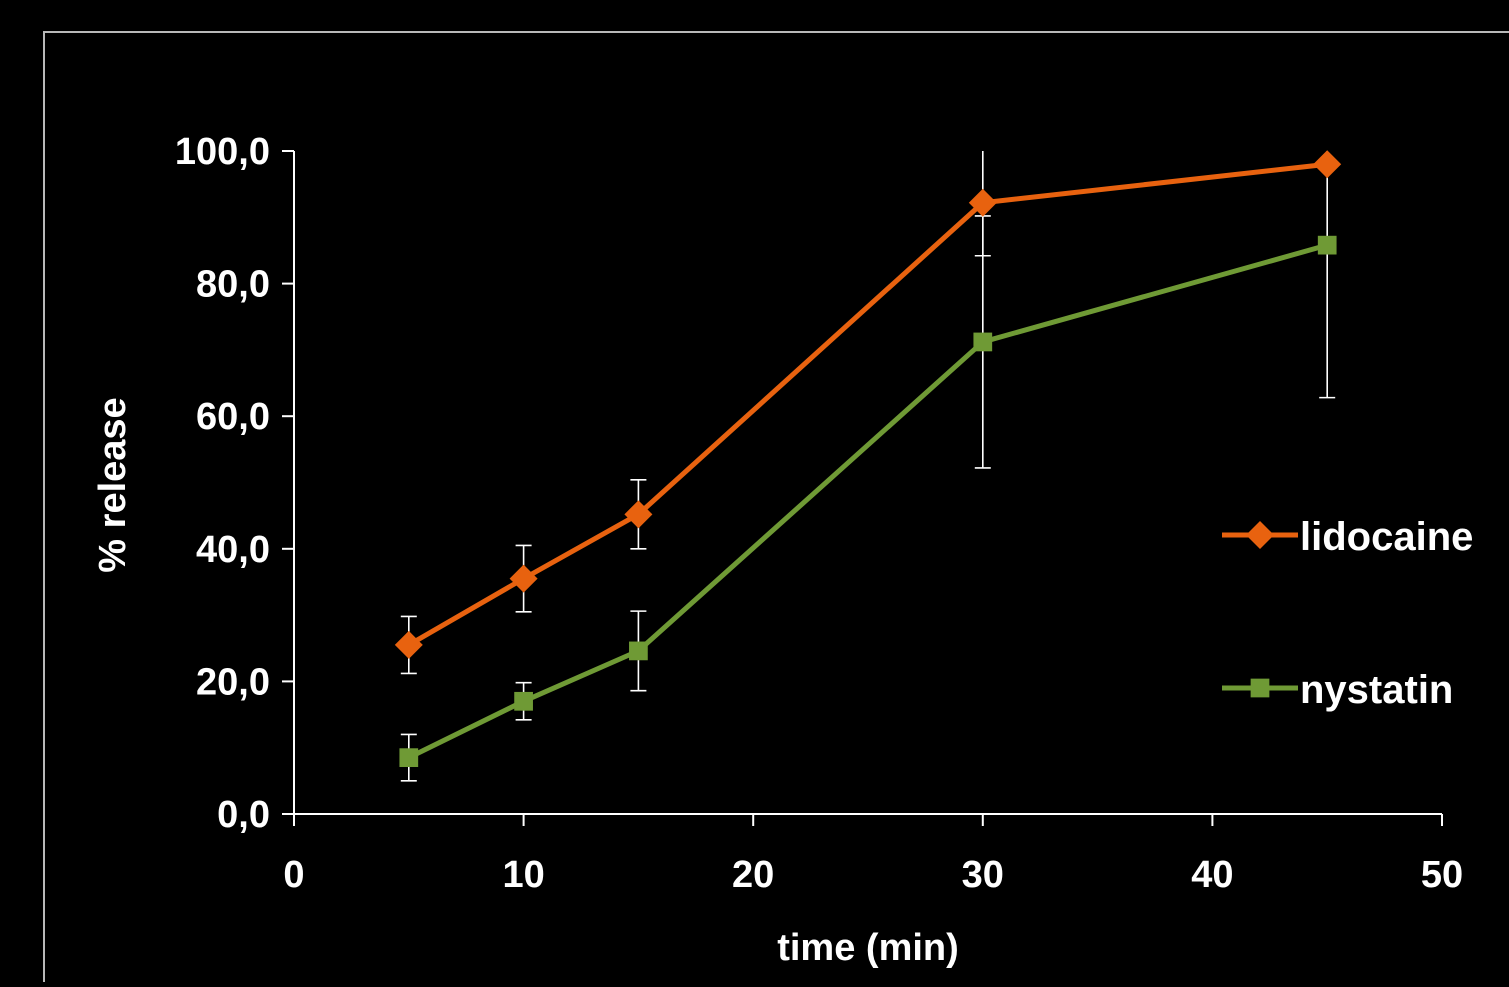 This screenshot has height=987, width=1509. Describe the element at coordinates (243, 815) in the screenshot. I see `y-tick-label: 0,0` at that location.